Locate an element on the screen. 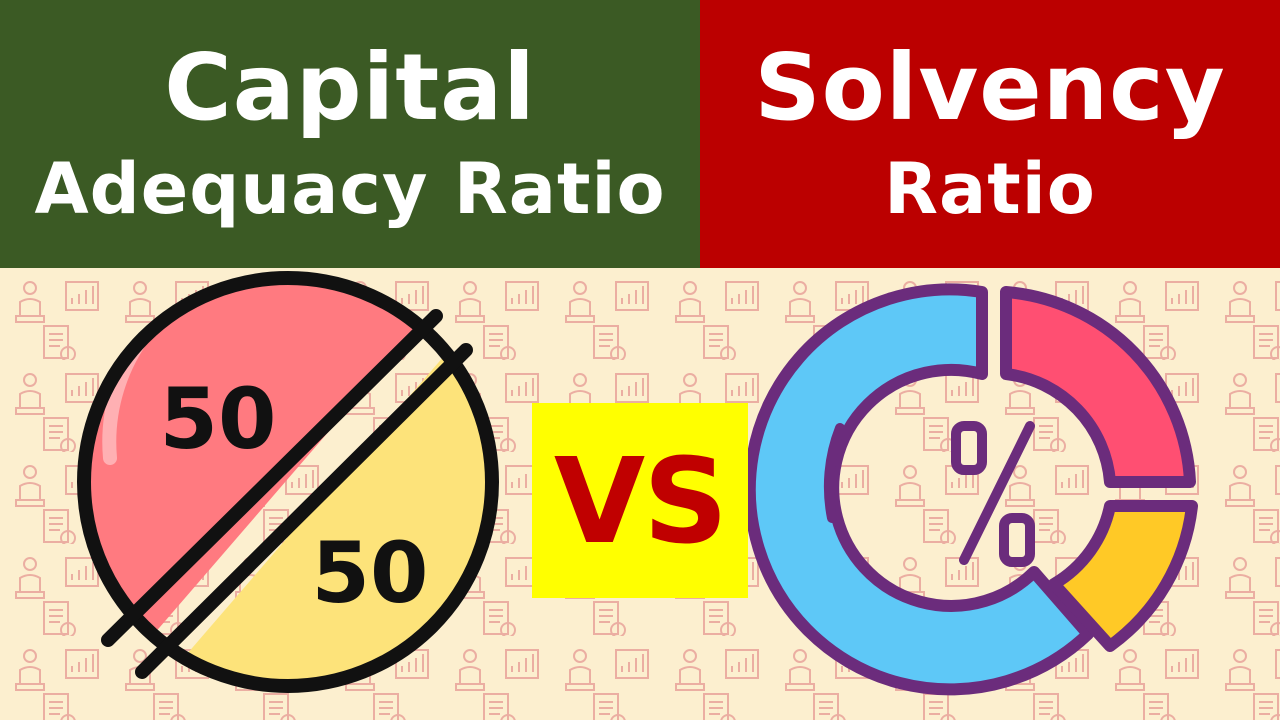 This screenshot has height=720, width=1280. solvency-title-line1: Solvency is located at coordinates (990, 87).